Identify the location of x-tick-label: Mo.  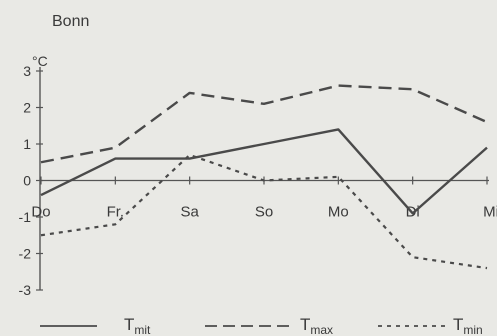
(338, 212).